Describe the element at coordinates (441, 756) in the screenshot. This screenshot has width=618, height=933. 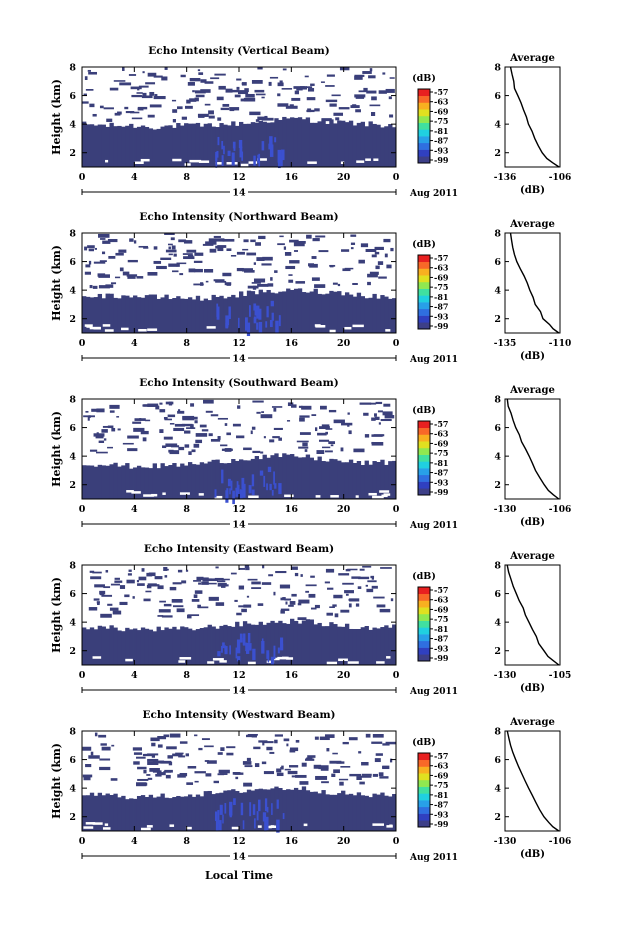
I see `colorbar-tick-label: -57` at that location.